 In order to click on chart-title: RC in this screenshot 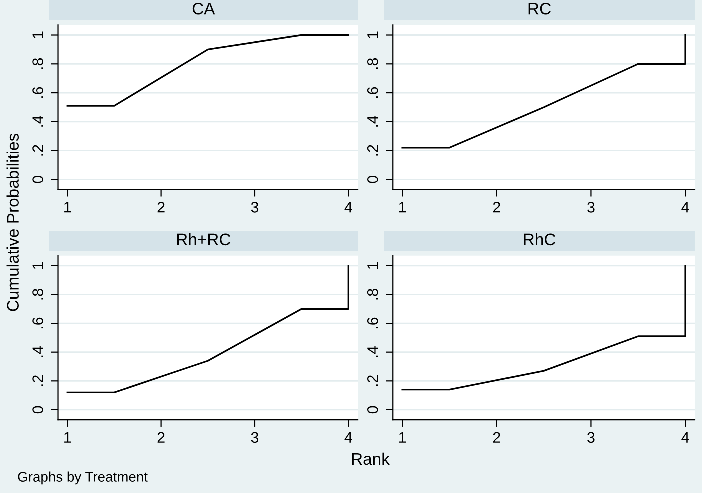, I will do `click(539, 8)`.